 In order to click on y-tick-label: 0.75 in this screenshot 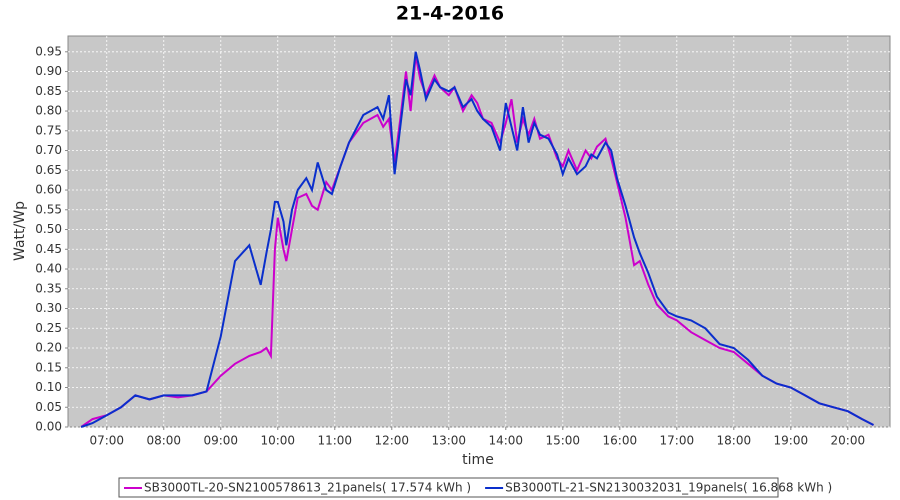, I will do `click(48, 130)`.